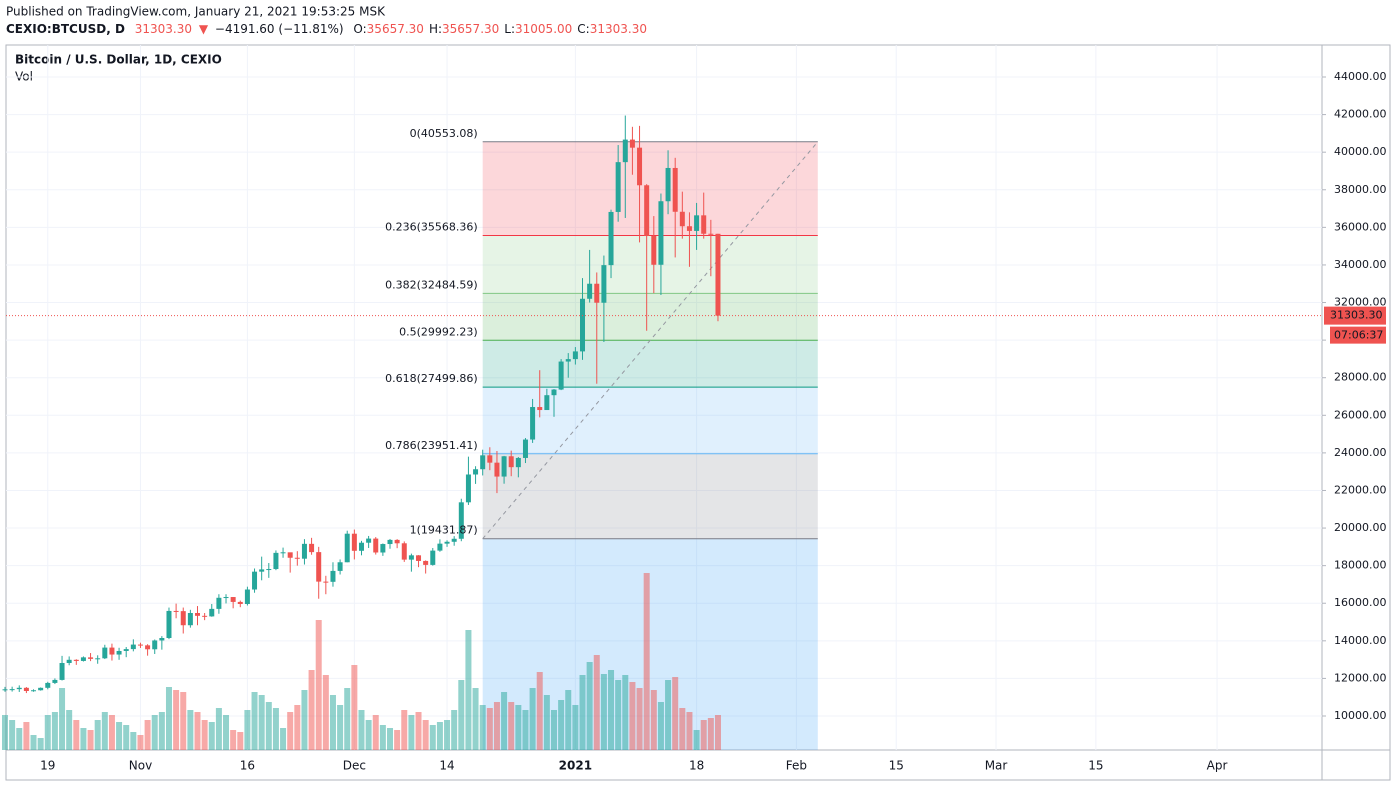 The height and width of the screenshot is (786, 1396). Describe the element at coordinates (1360, 489) in the screenshot. I see `y-tick-label: 22000.00` at that location.